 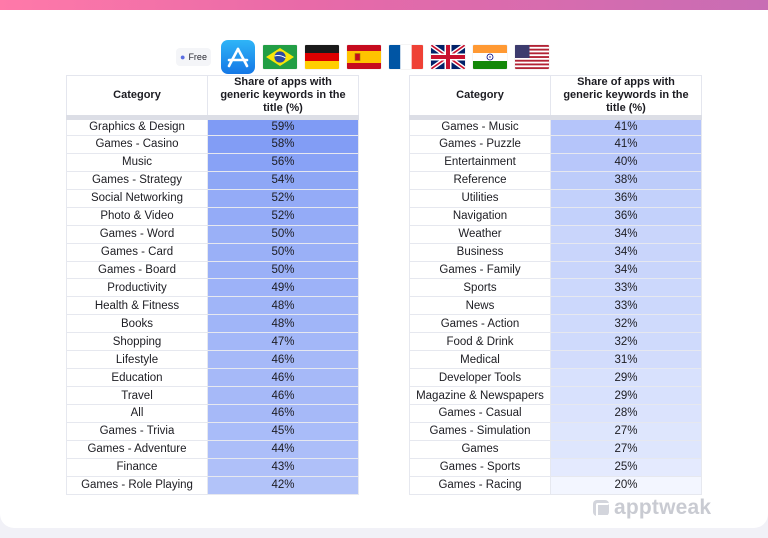 I want to click on table-row: Photo & Video 52%, so click(x=212, y=216).